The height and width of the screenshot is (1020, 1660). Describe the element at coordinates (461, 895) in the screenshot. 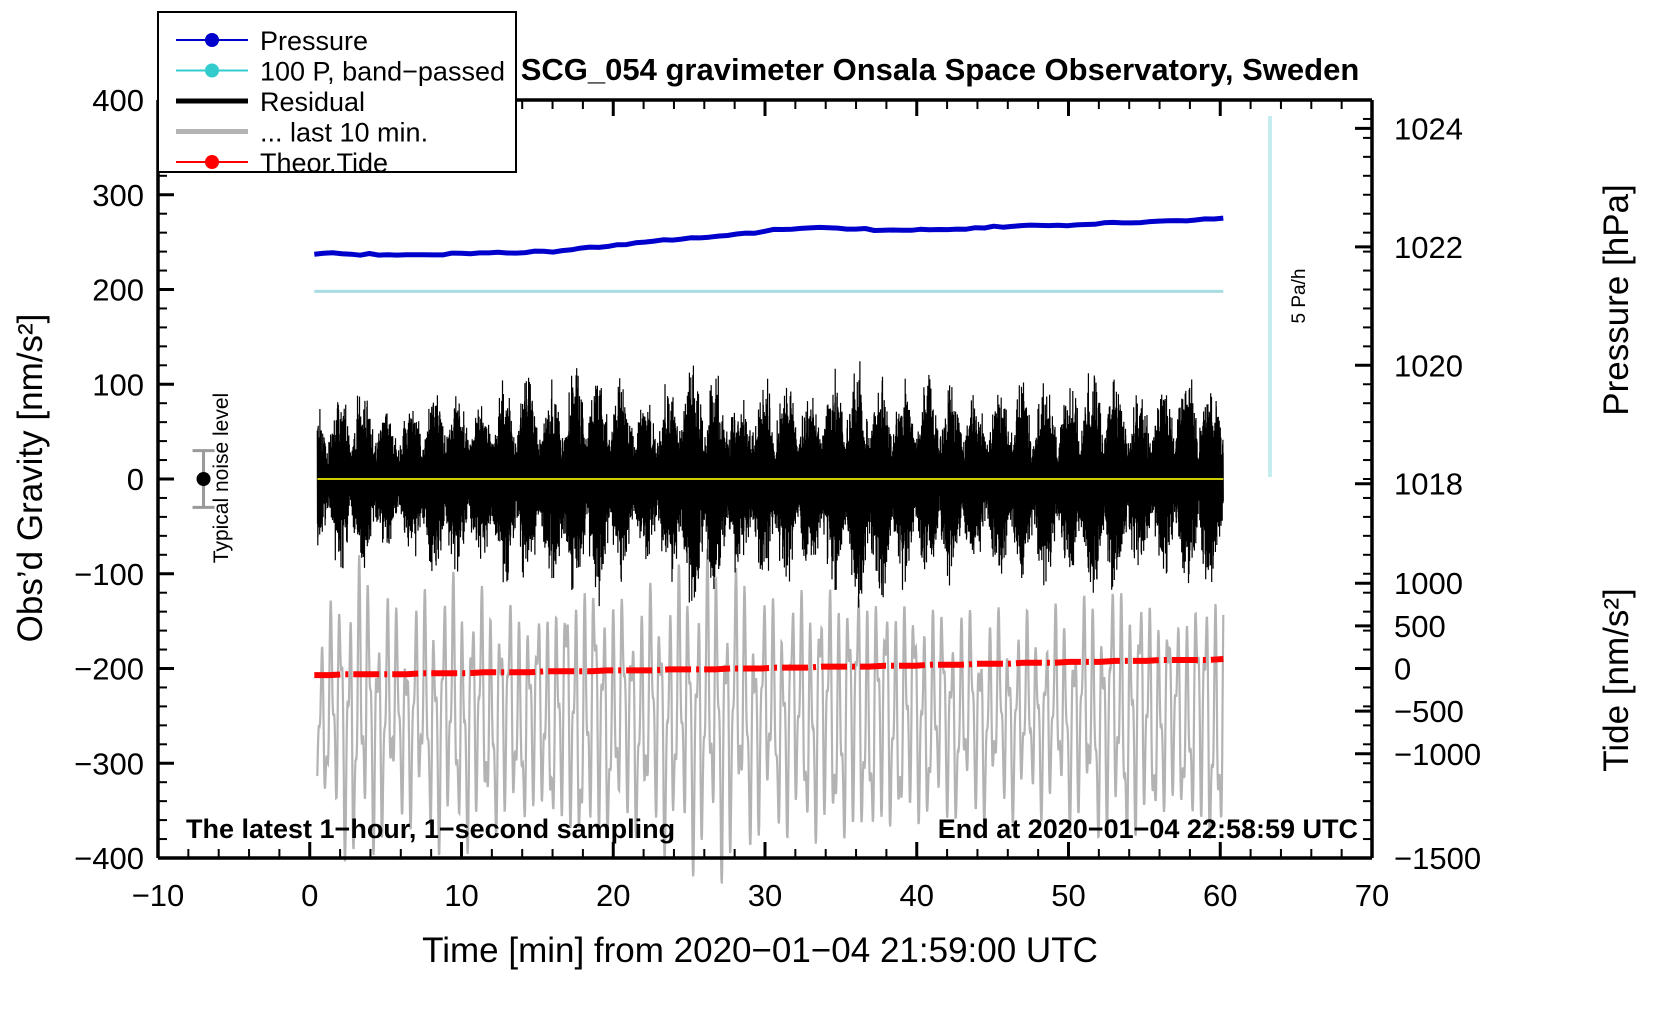

I see `x-tick-label: 10` at that location.